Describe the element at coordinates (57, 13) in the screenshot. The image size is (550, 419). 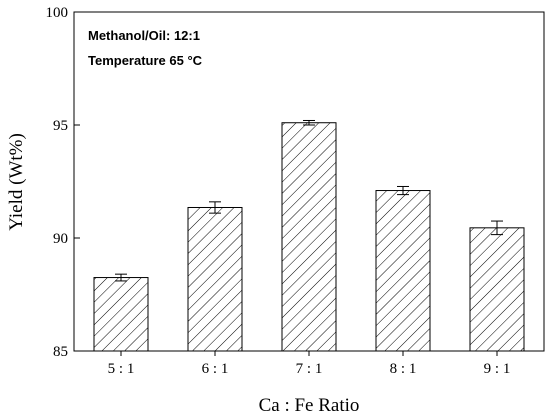
I see `y-tick-label-3: 100` at that location.